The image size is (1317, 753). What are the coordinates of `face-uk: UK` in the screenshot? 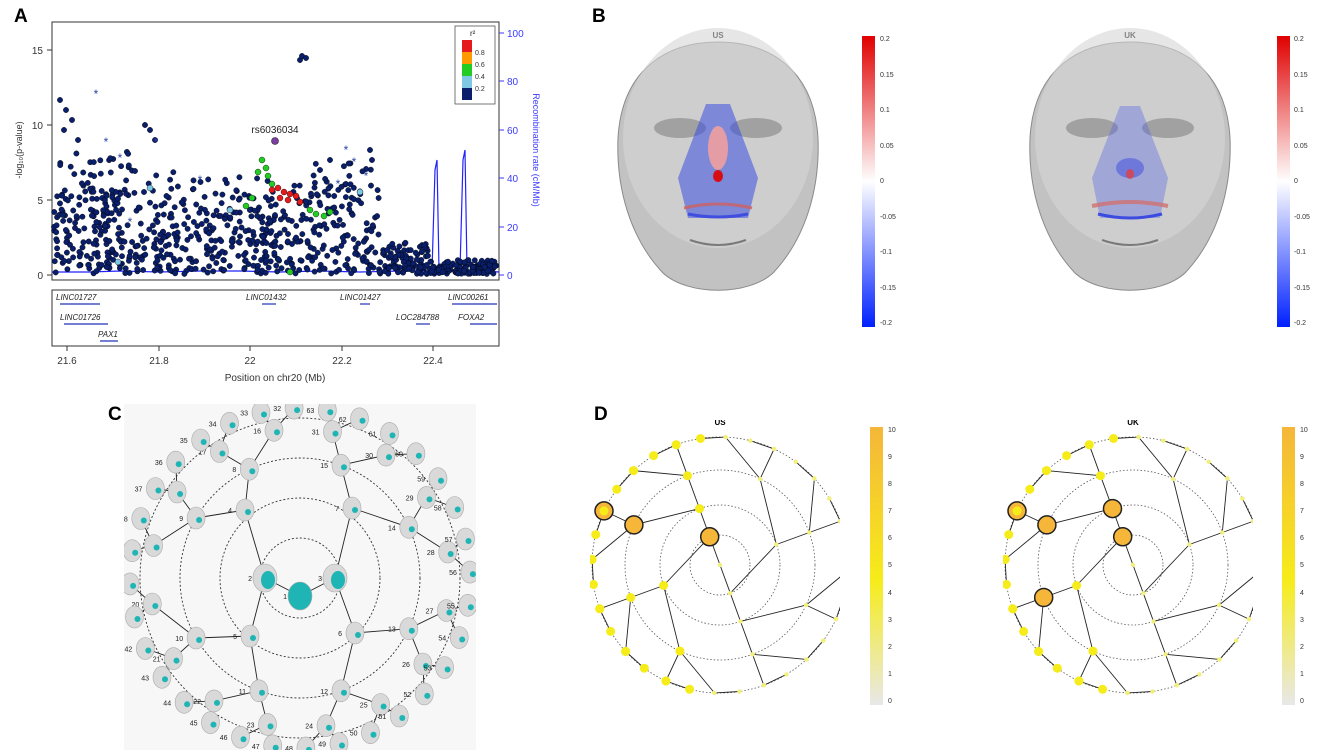 It's located at (1130, 159).